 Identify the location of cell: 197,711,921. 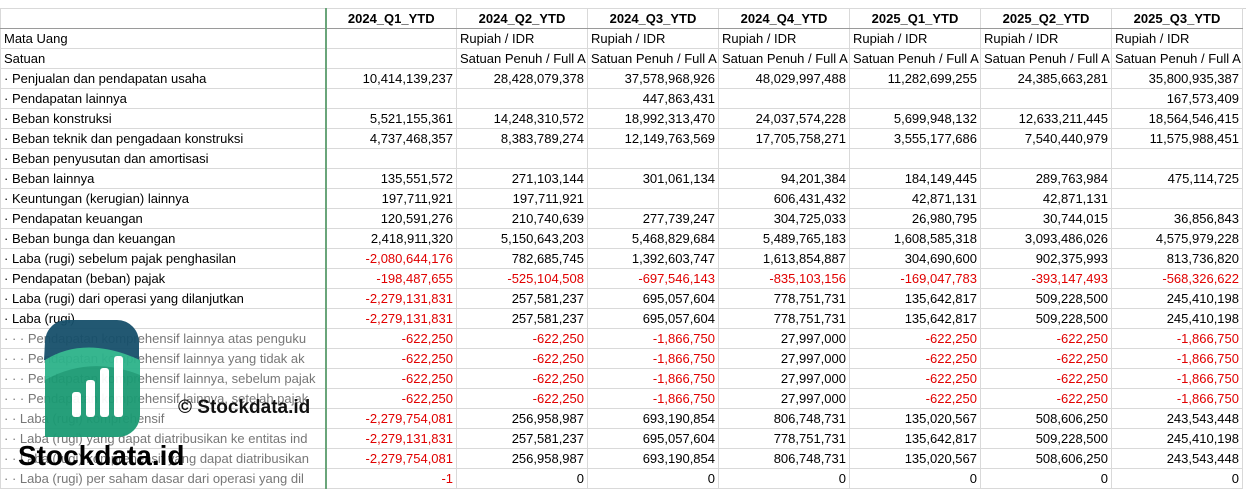
(391, 198).